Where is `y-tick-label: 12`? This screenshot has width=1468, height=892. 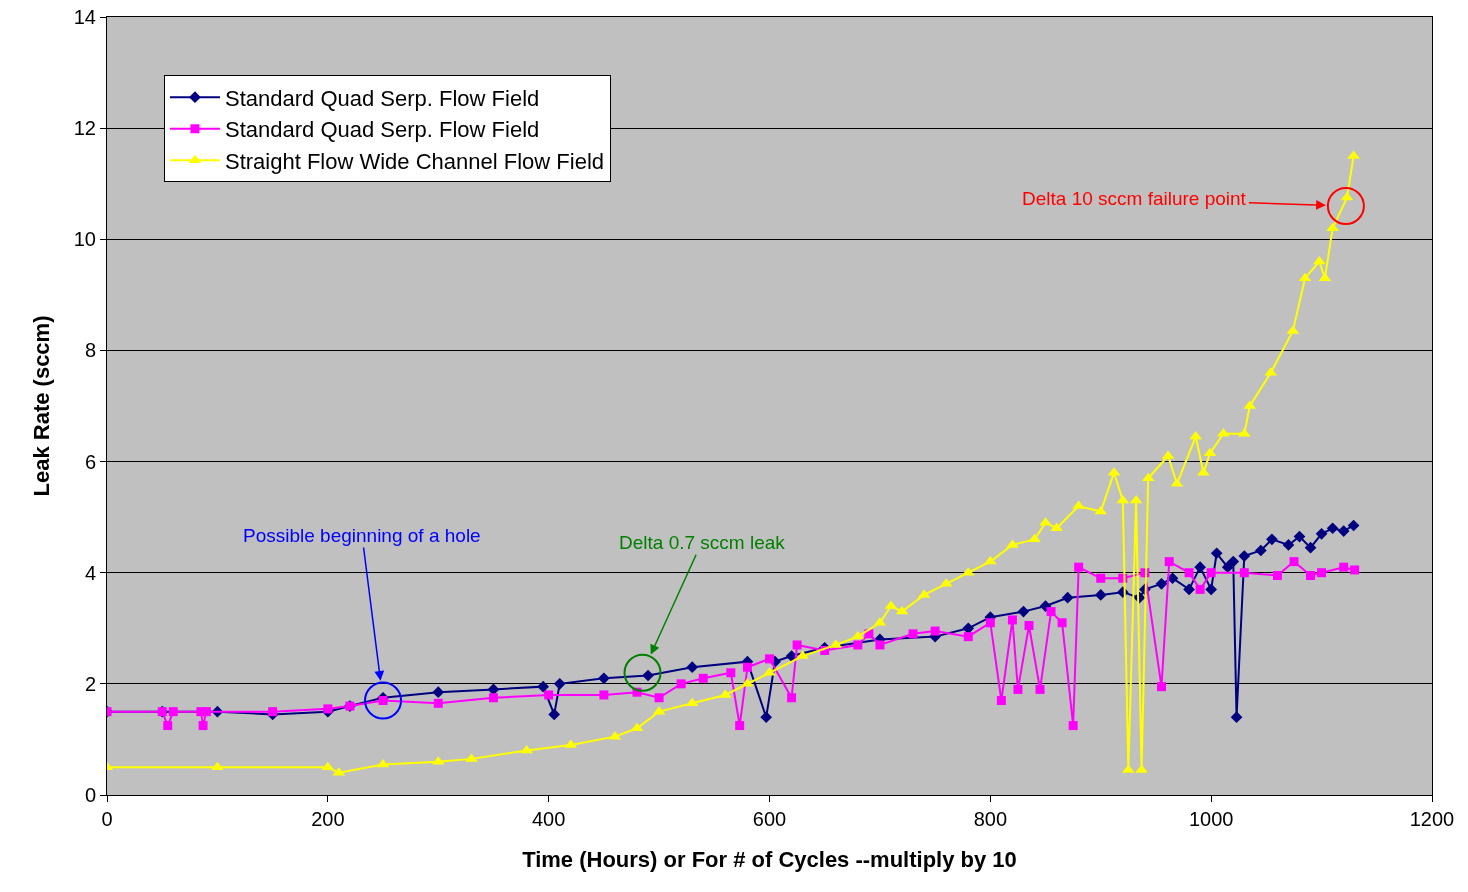 y-tick-label: 12 is located at coordinates (84, 128).